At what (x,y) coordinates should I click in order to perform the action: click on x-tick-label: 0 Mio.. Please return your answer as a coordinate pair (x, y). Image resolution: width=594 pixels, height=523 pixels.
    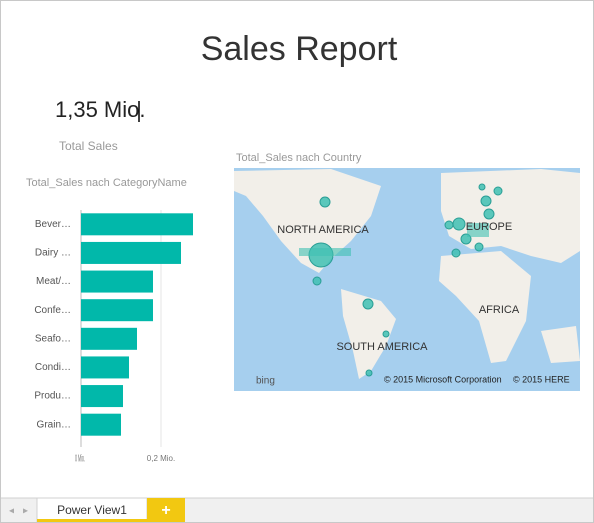
    Looking at the image, I should click on (80, 459).